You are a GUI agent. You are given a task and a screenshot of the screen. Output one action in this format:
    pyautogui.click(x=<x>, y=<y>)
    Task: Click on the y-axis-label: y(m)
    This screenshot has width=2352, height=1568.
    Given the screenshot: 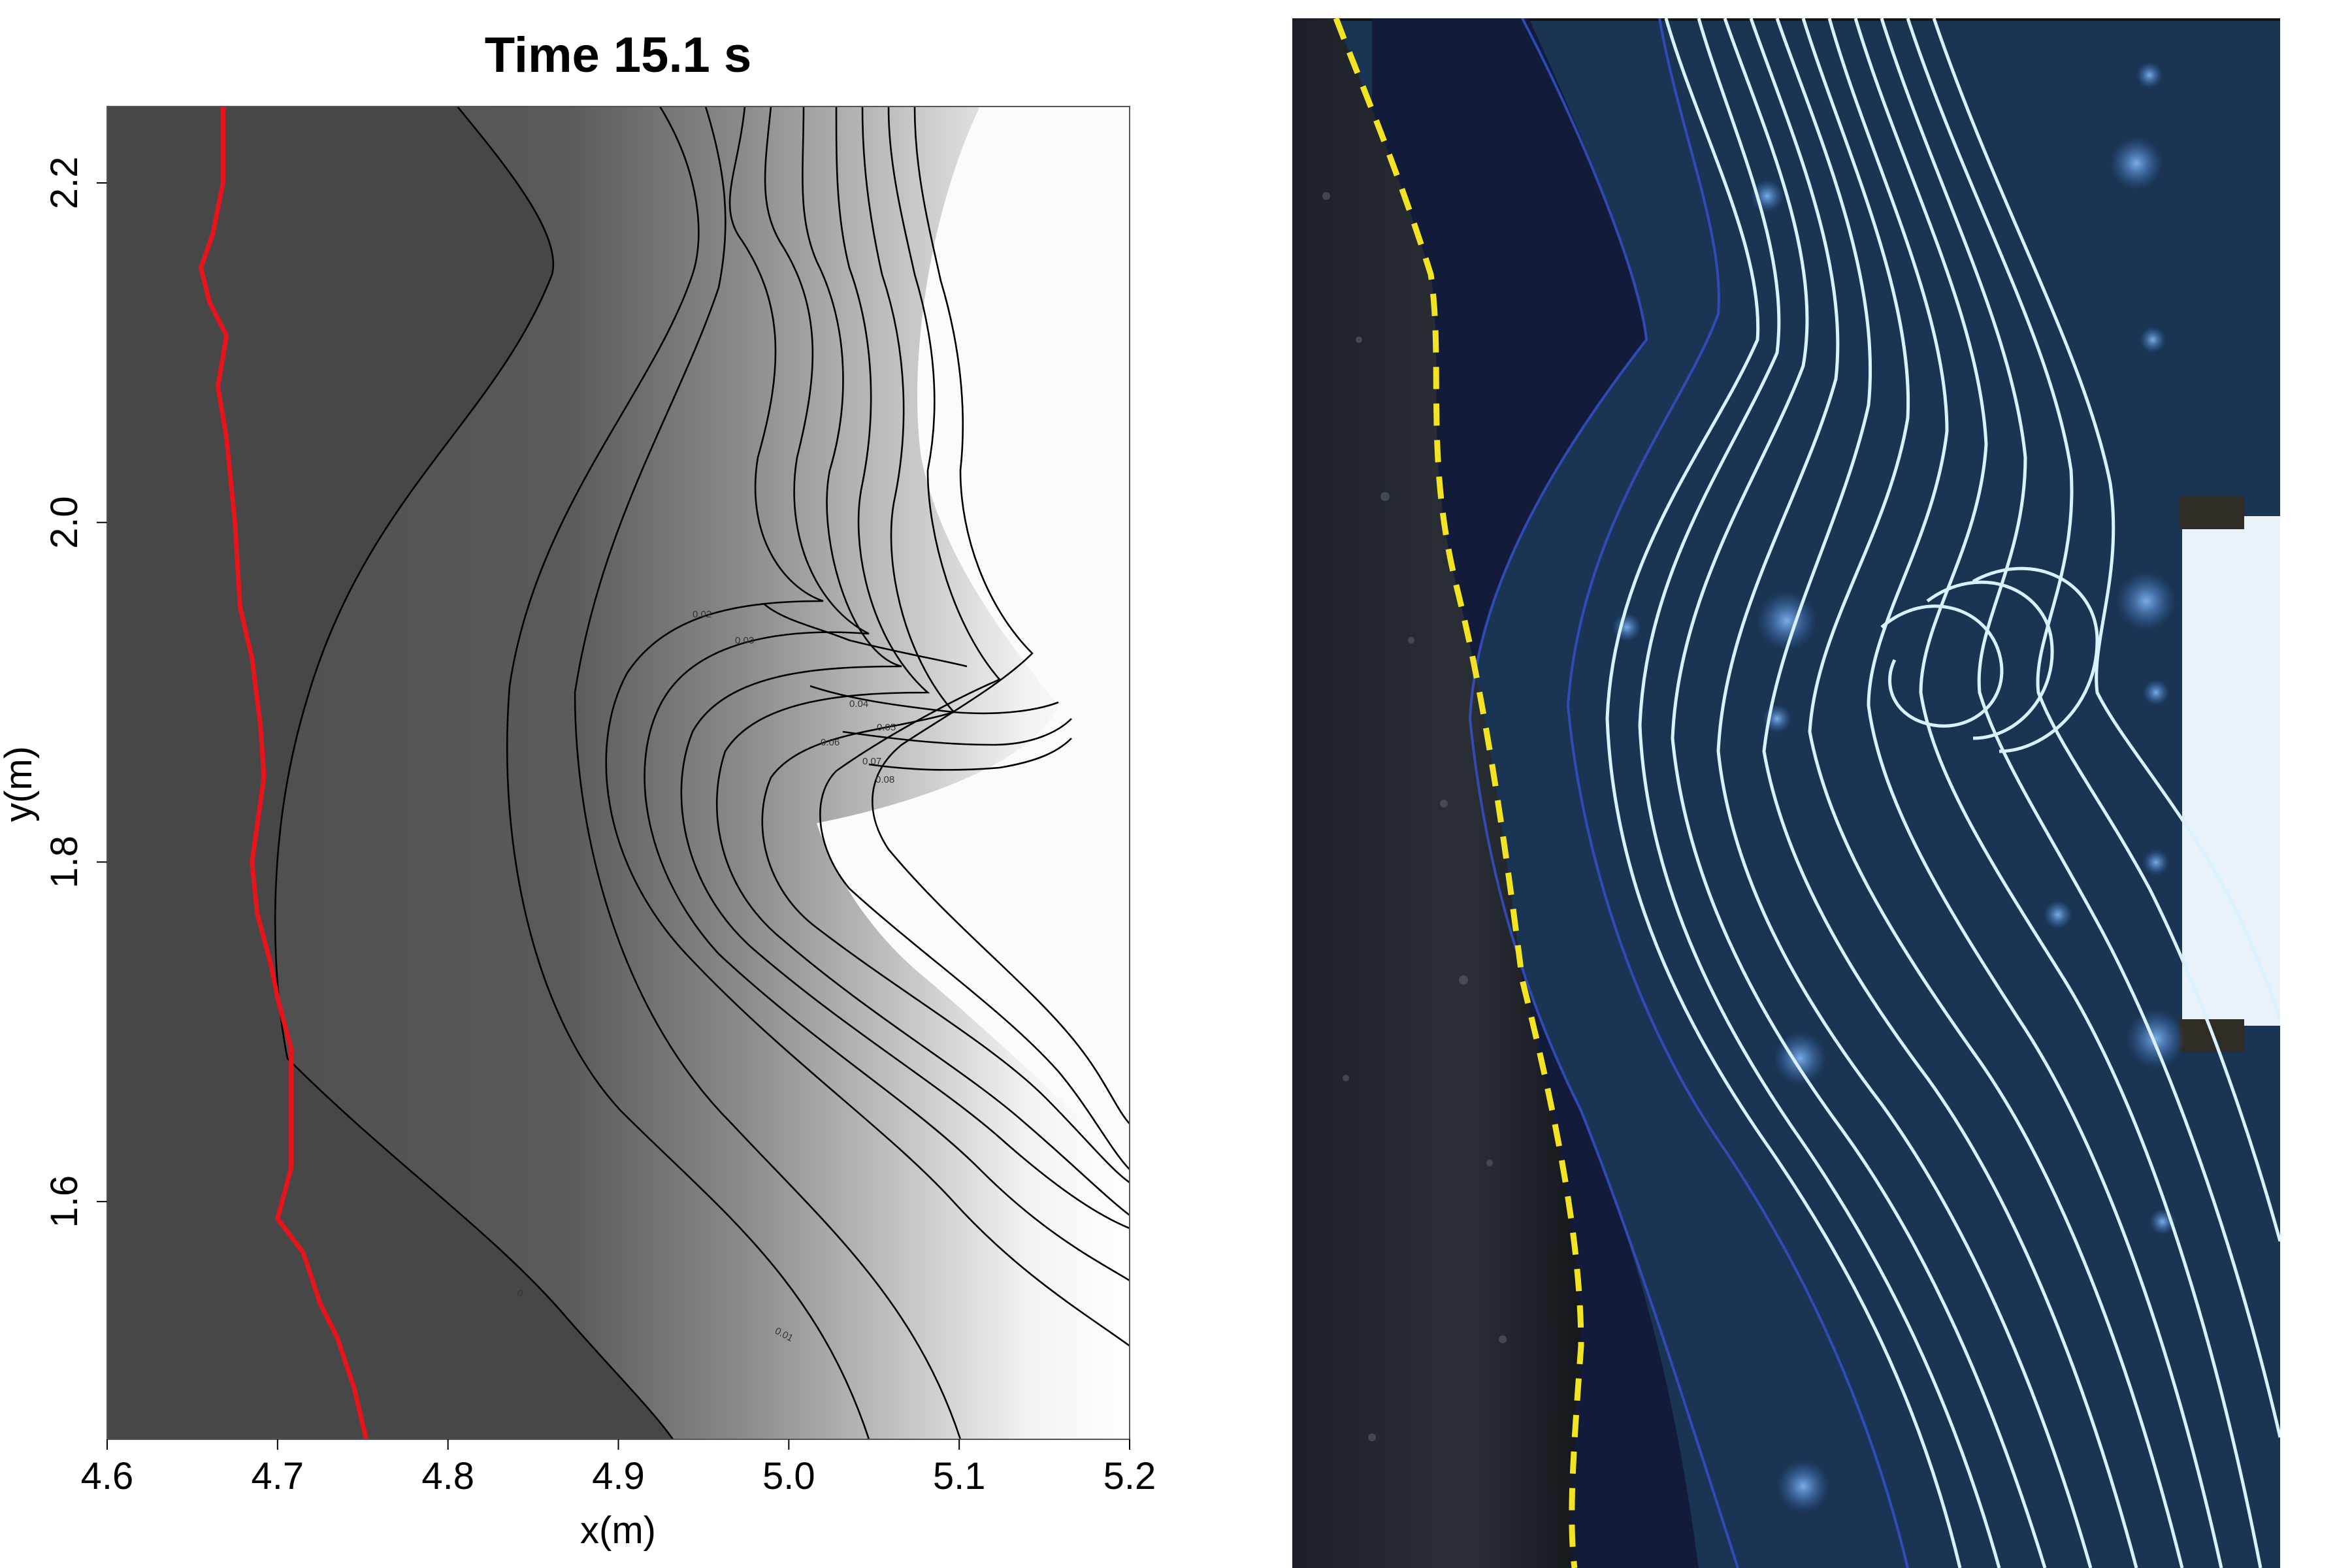 What is the action you would take?
    pyautogui.click(x=20, y=784)
    